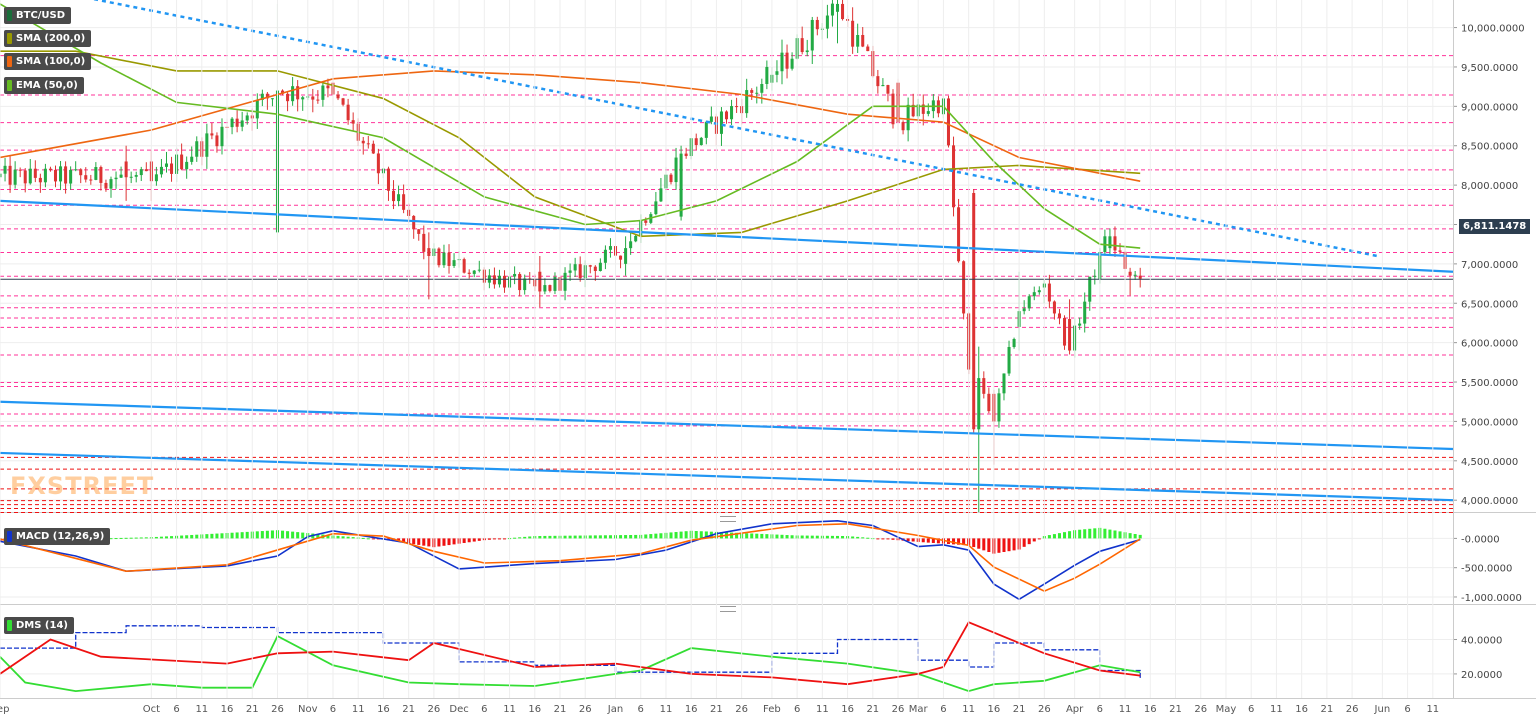 This screenshot has height=719, width=1536. I want to click on pane-resize-handle-dms, so click(728, 609).